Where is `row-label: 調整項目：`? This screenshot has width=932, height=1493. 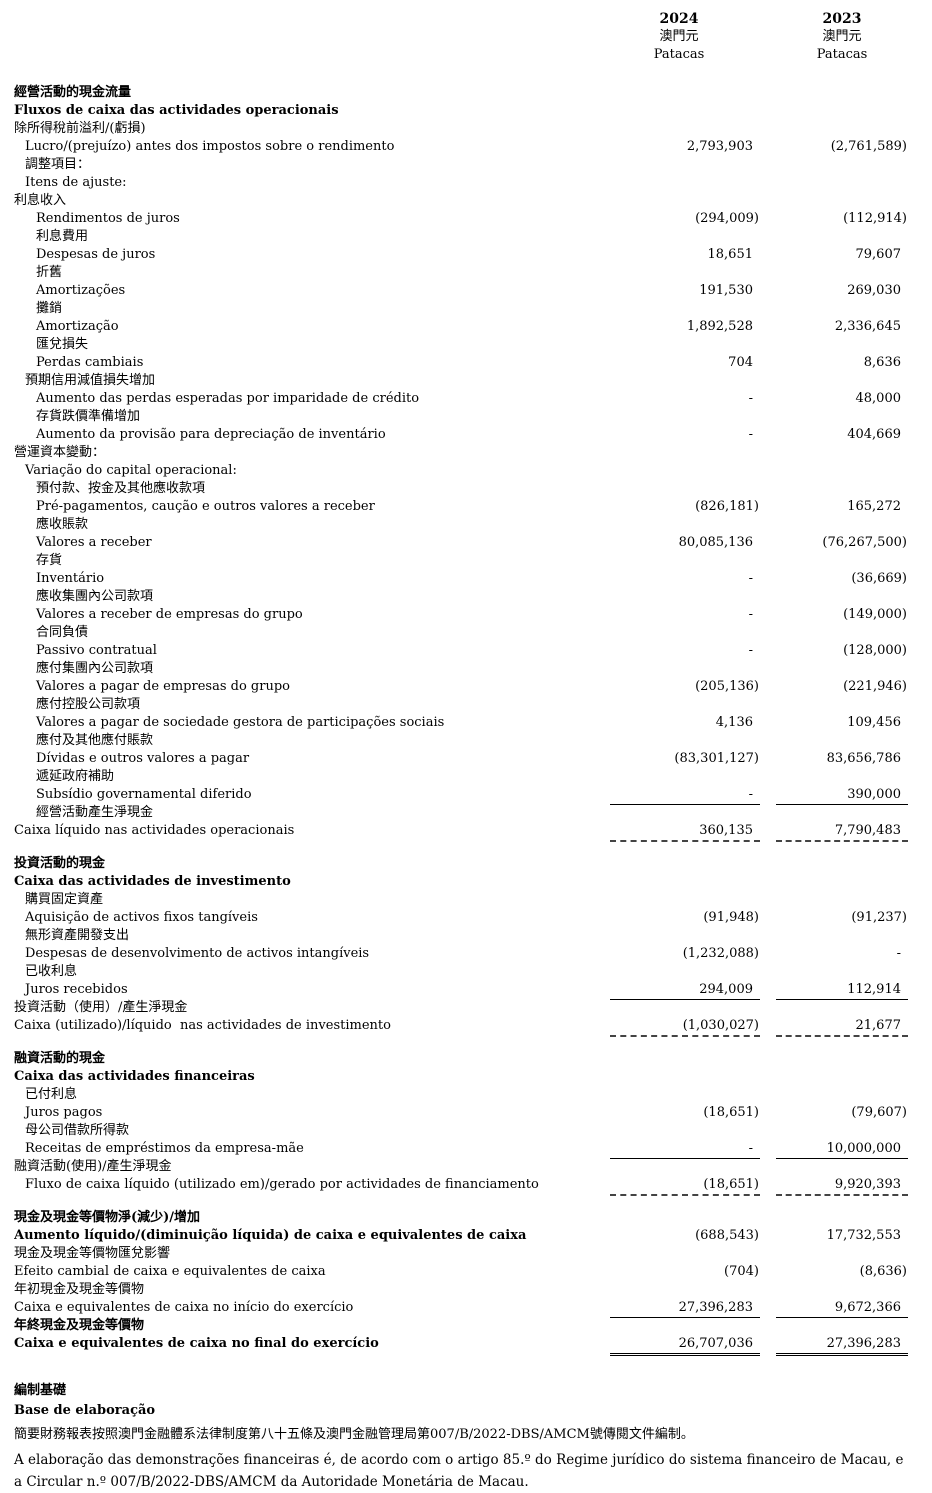 row-label: 調整項目： is located at coordinates (58, 164).